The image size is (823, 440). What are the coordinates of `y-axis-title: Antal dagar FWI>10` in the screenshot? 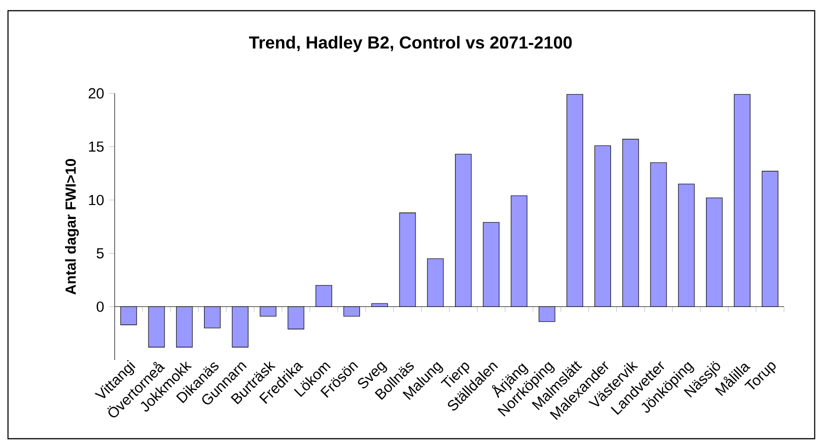 It's located at (72, 227).